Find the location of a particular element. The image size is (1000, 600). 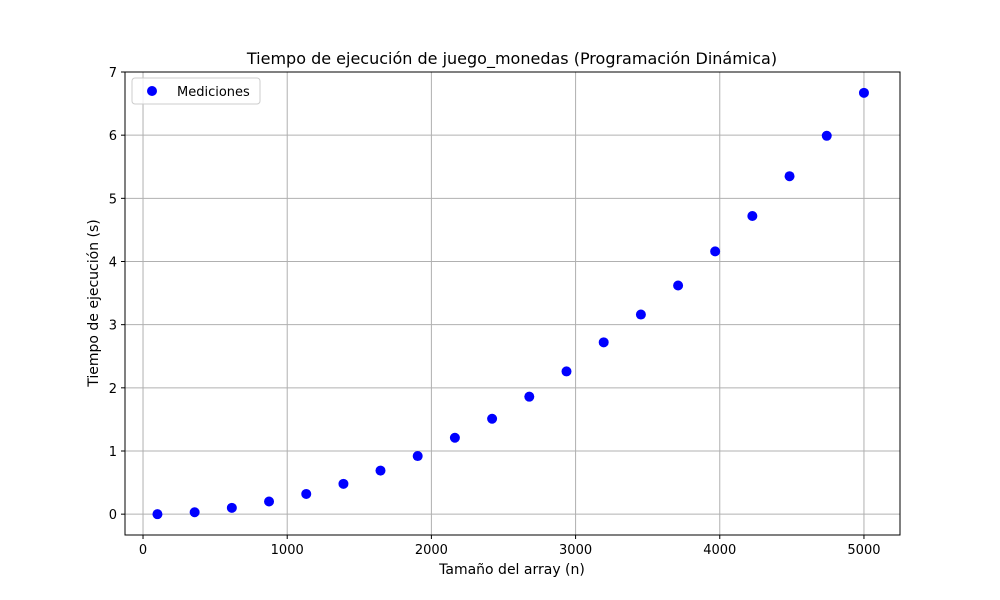

x-tick-label: 2000 is located at coordinates (431, 550).